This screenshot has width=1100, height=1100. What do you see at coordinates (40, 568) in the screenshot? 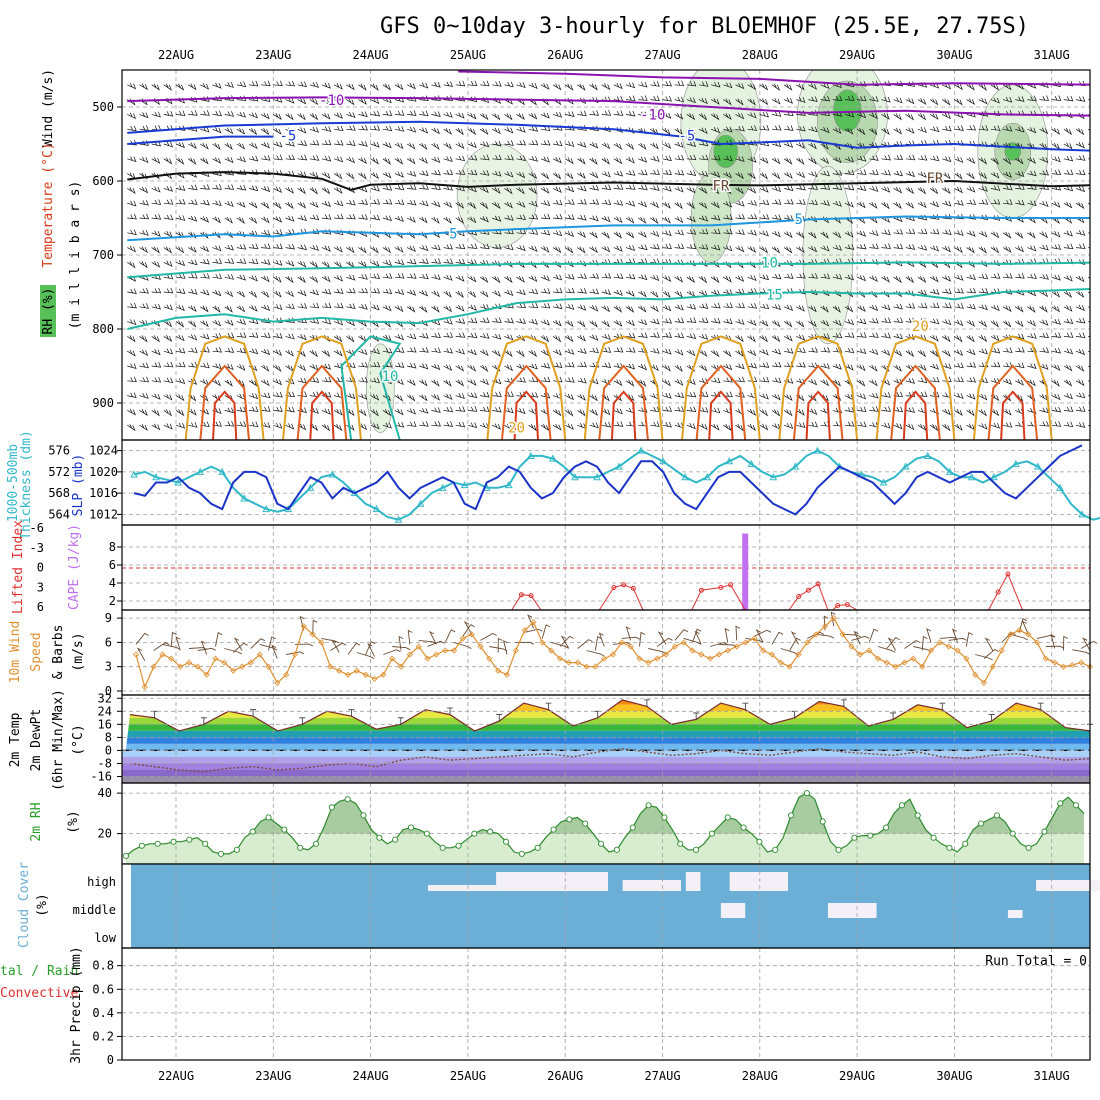
I see `lifted-tick-label: 0` at bounding box center [40, 568].